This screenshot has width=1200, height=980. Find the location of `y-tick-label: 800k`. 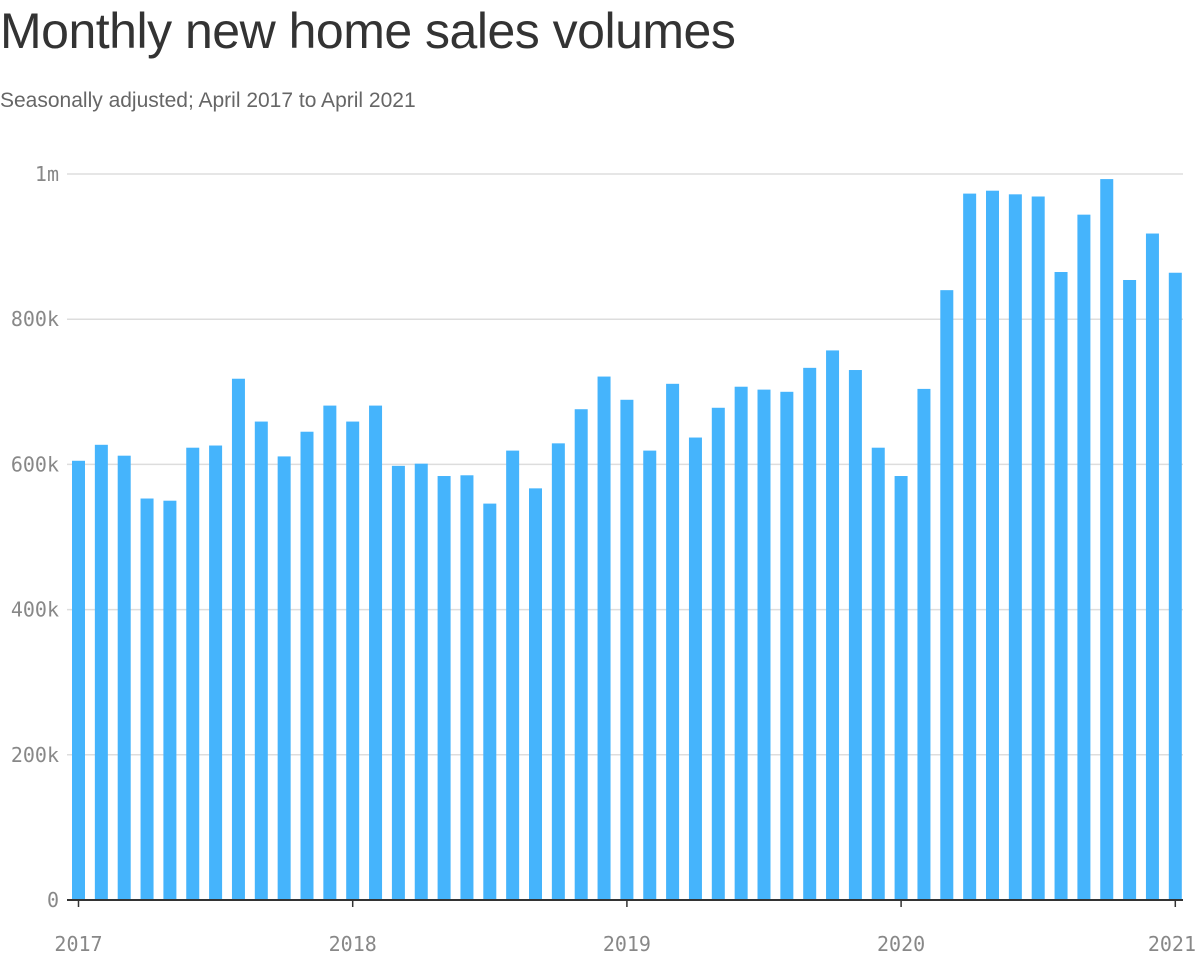

y-tick-label: 800k is located at coordinates (35, 319).